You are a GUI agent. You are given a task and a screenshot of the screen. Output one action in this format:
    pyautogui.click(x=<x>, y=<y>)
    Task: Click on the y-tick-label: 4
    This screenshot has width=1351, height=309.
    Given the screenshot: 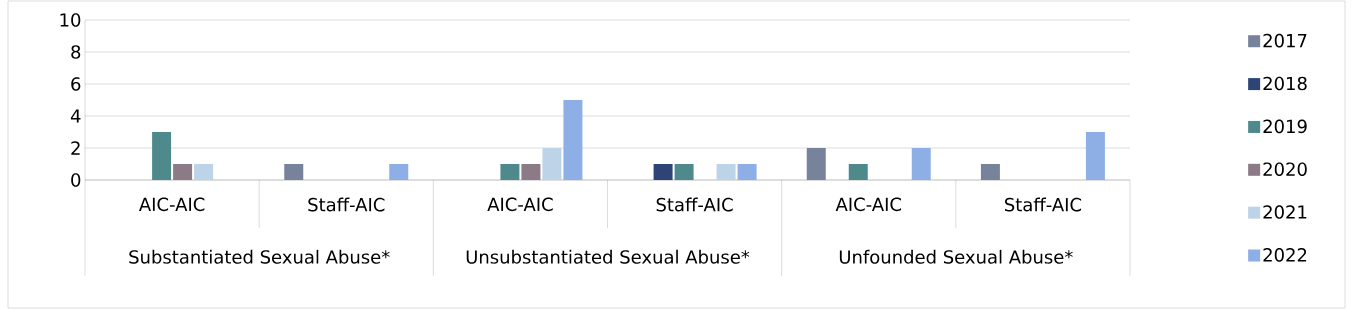 What is the action you would take?
    pyautogui.click(x=75, y=116)
    